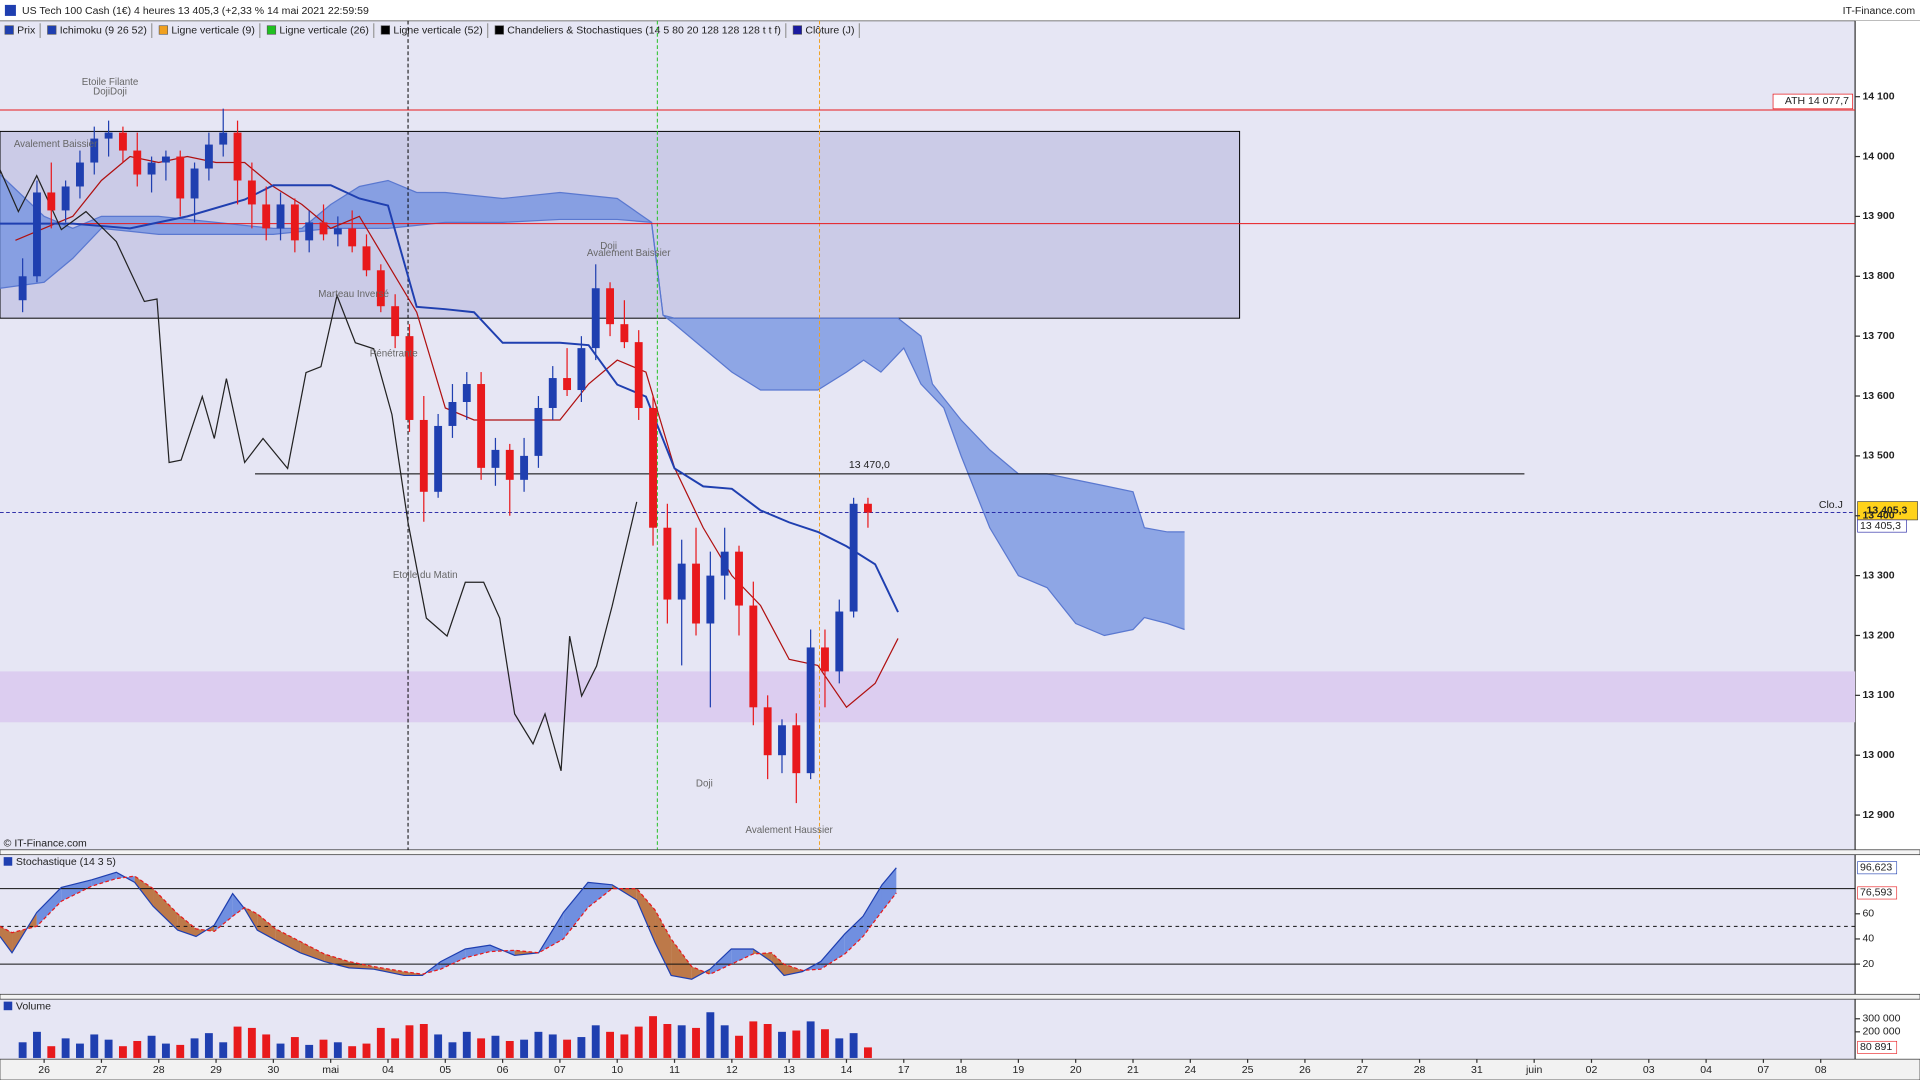  What do you see at coordinates (1831, 505) in the screenshot?
I see `close-label: Clo.J` at bounding box center [1831, 505].